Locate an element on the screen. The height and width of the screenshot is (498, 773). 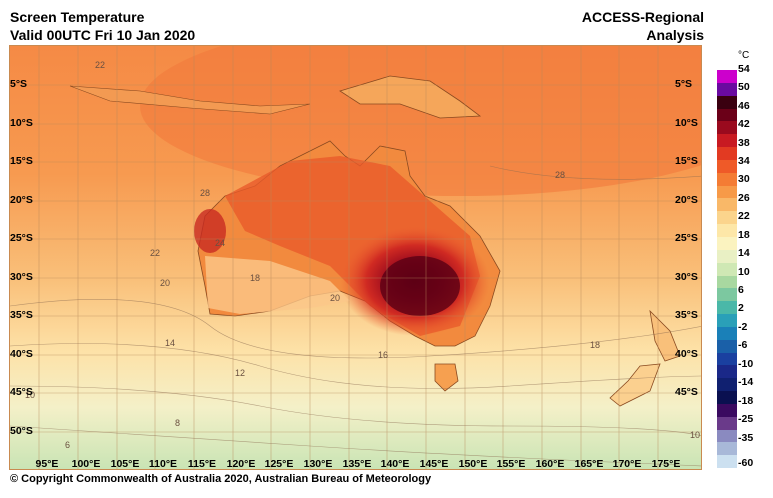
scale-label: 22 is located at coordinates (744, 216).